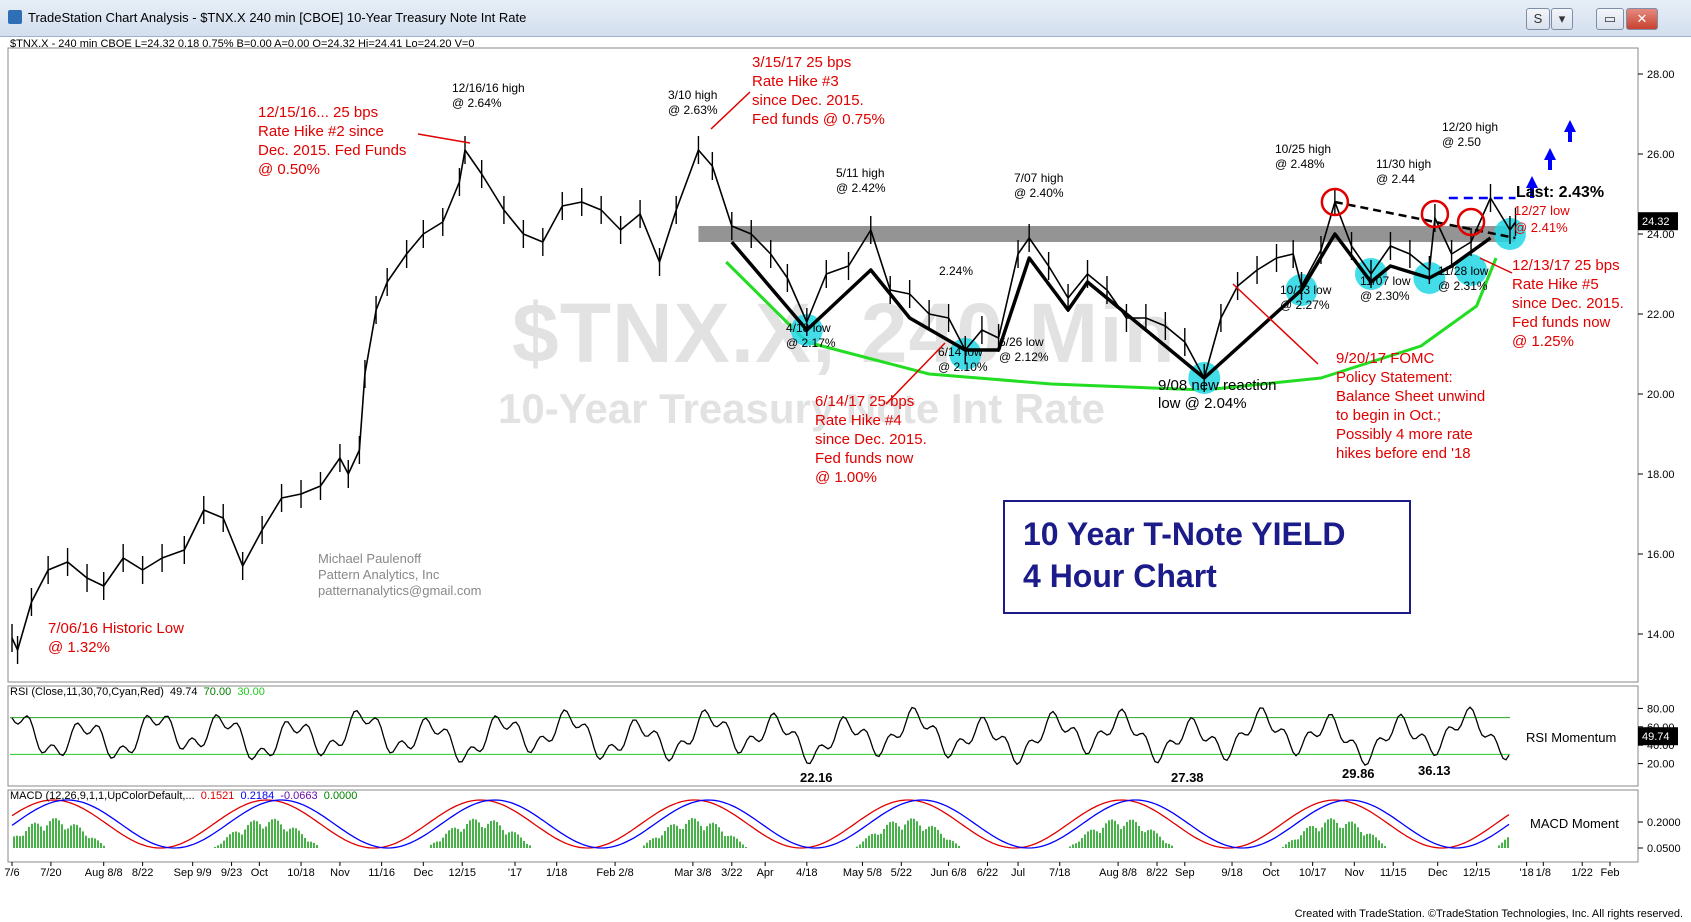  Describe the element at coordinates (808, 328) in the screenshot. I see `annotation-black-l0418: 4/18 low` at that location.